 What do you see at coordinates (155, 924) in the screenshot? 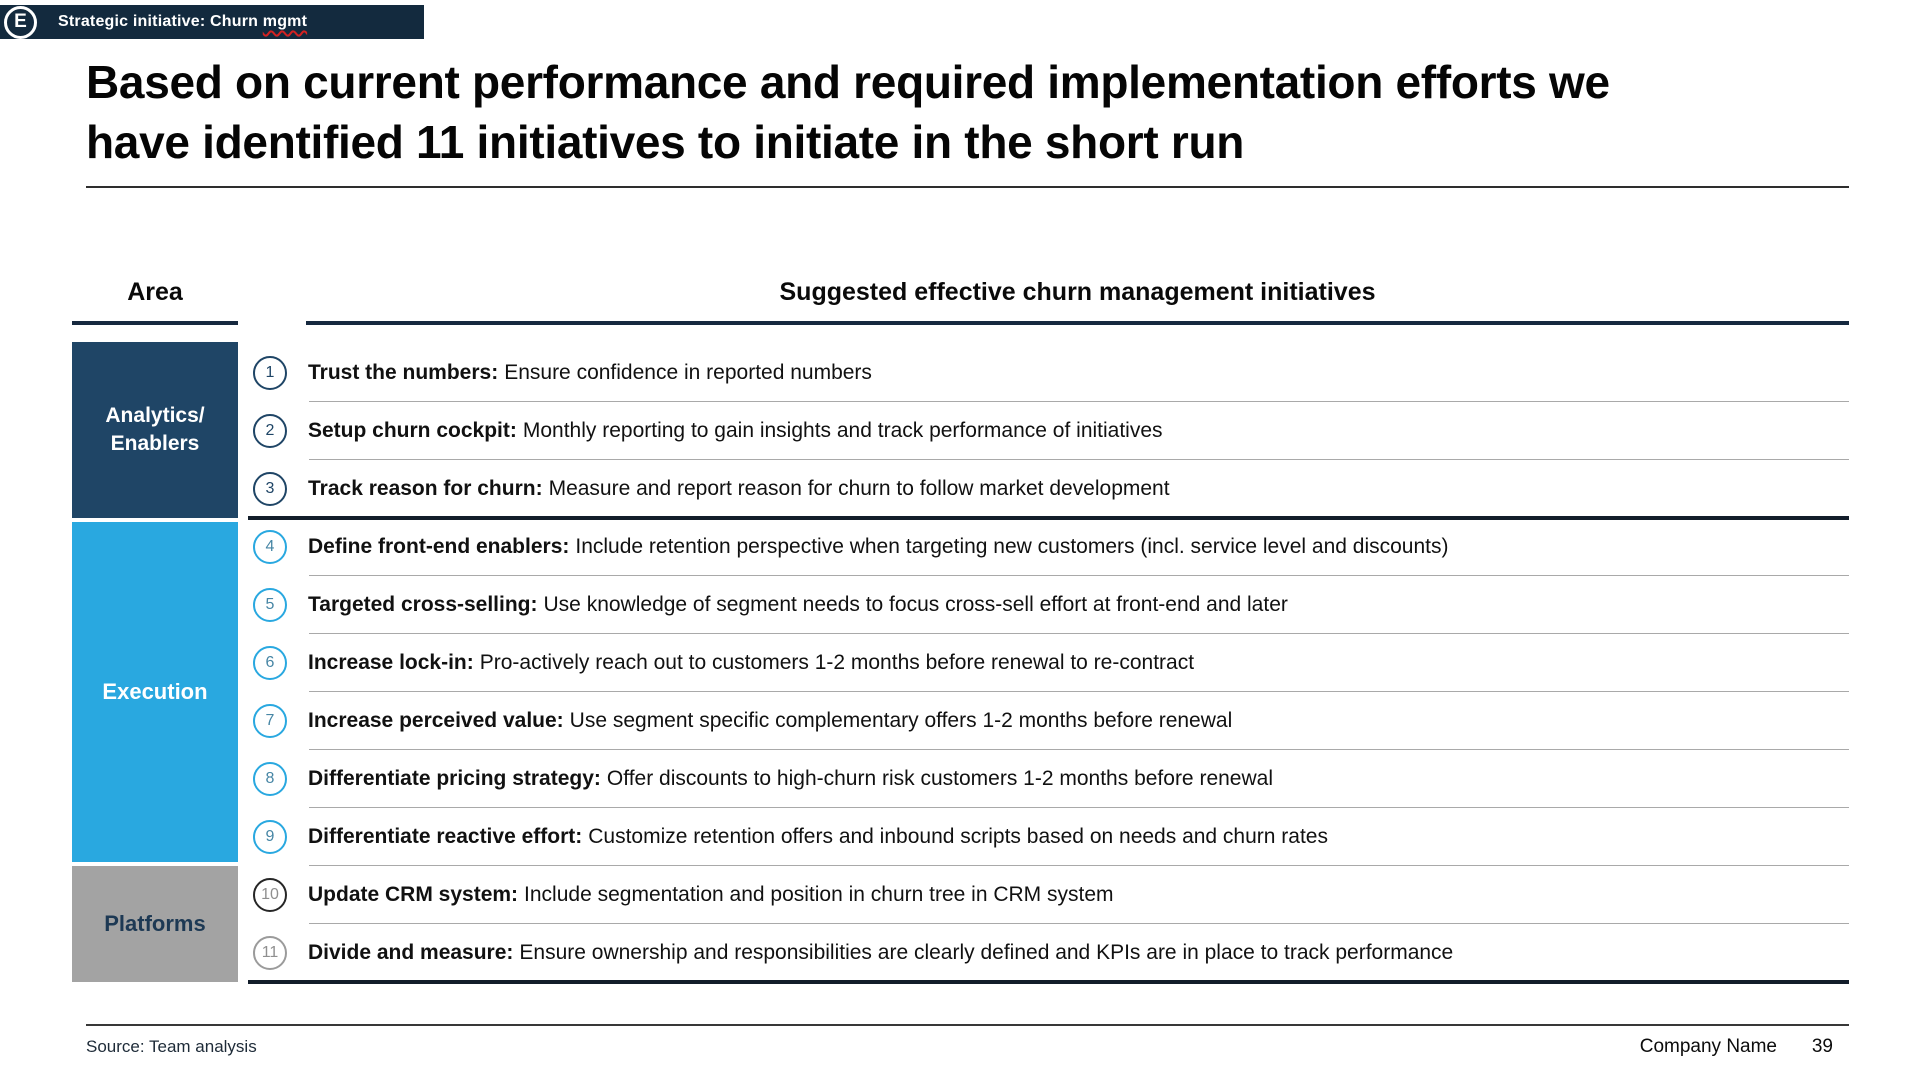
I see `area-block-platforms: Platforms` at bounding box center [155, 924].